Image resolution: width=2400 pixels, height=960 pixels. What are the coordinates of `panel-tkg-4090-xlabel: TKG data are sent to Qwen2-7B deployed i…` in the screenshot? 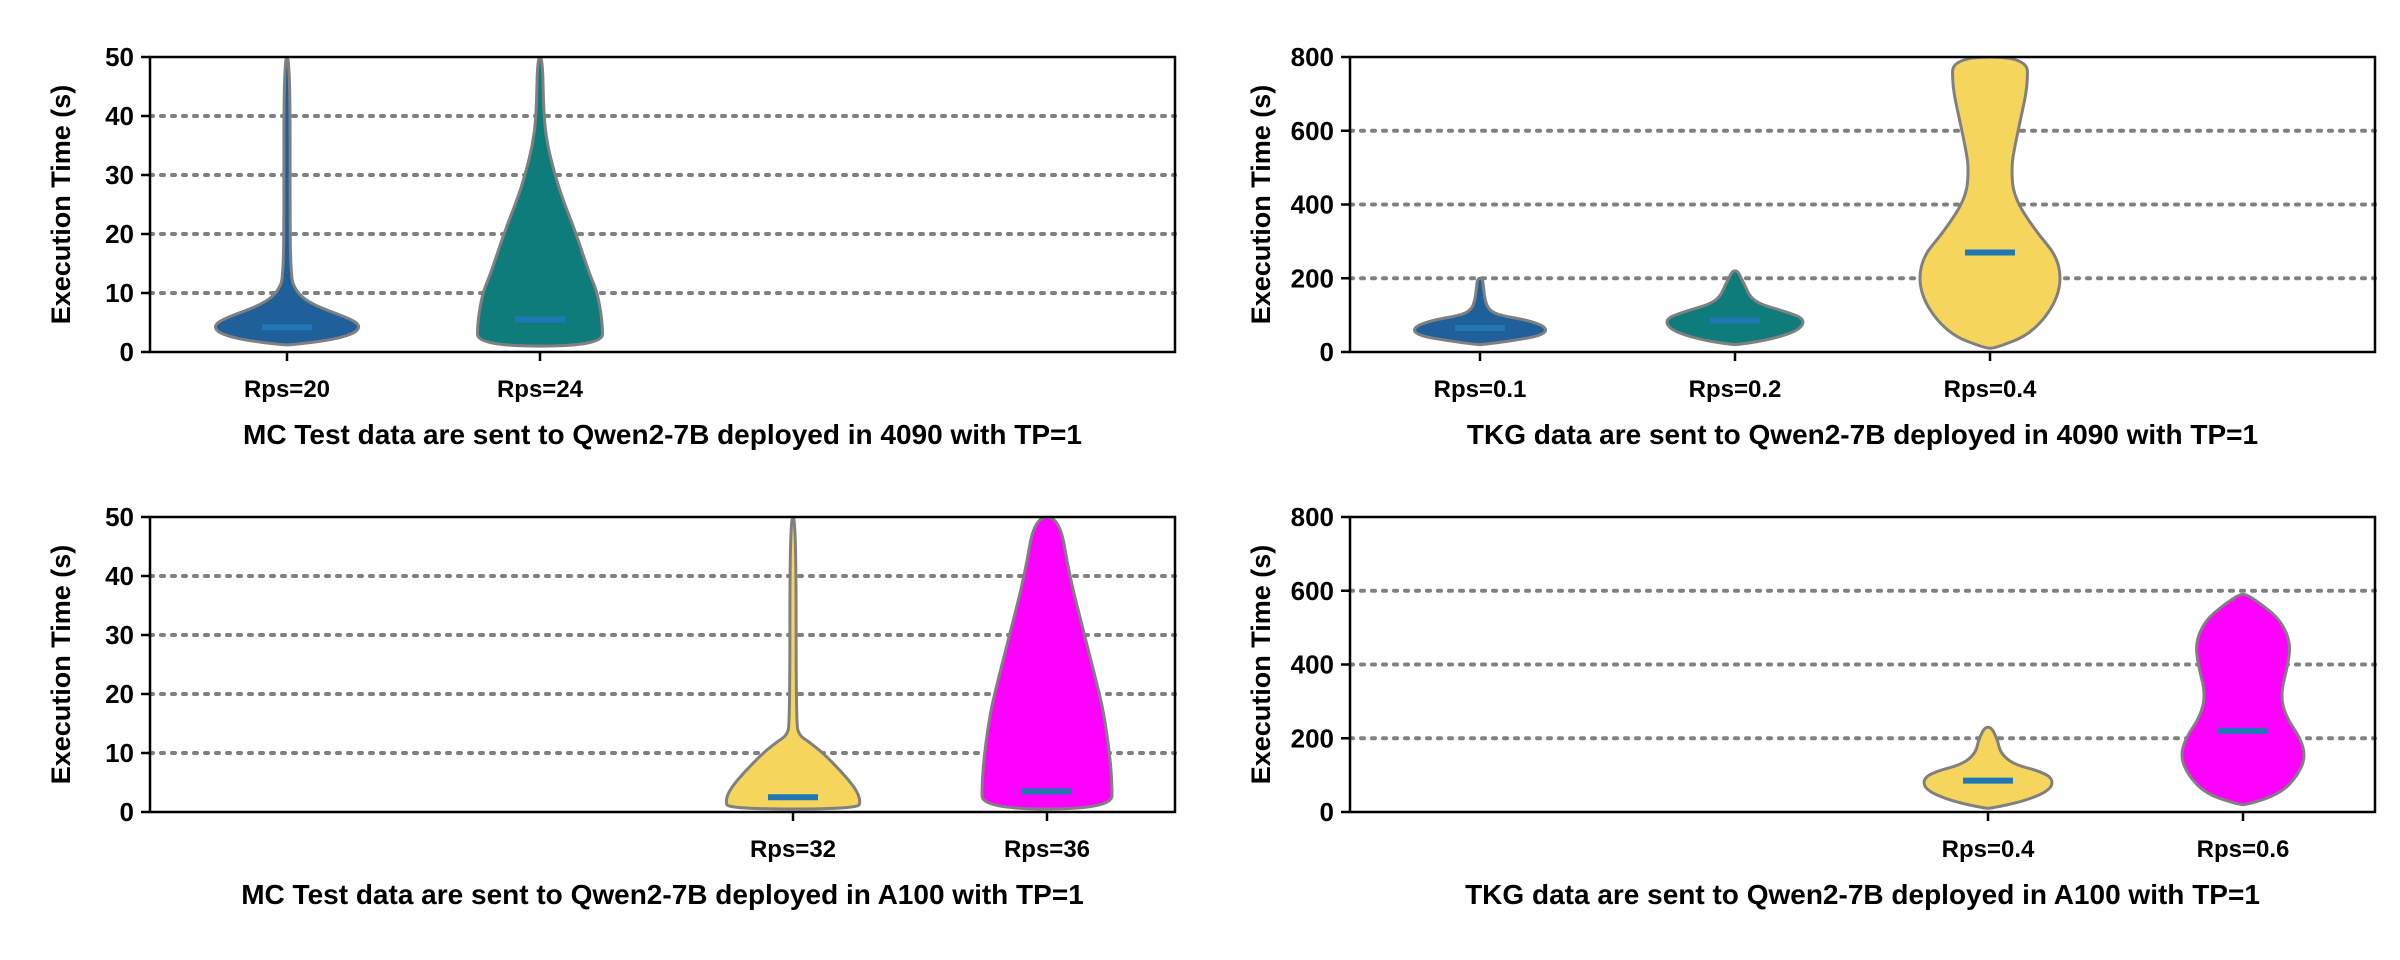 It's located at (1862, 434).